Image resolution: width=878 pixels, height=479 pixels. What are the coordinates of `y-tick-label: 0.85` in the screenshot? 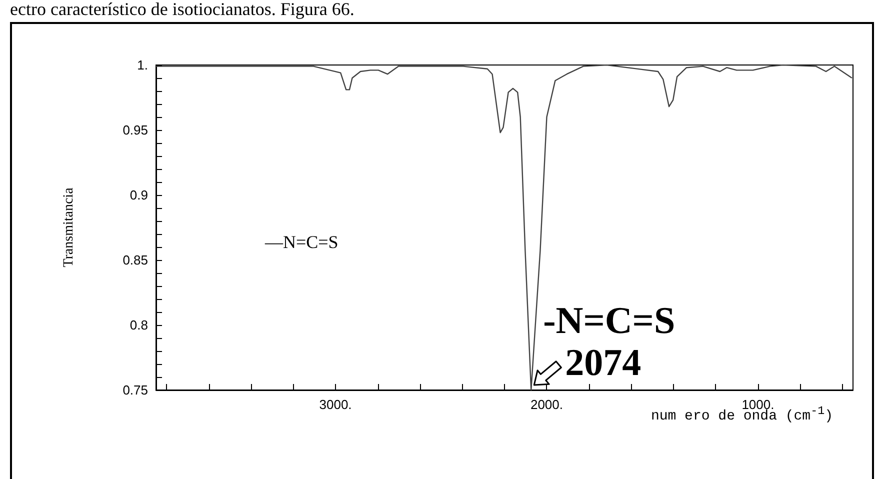 It's located at (135, 260).